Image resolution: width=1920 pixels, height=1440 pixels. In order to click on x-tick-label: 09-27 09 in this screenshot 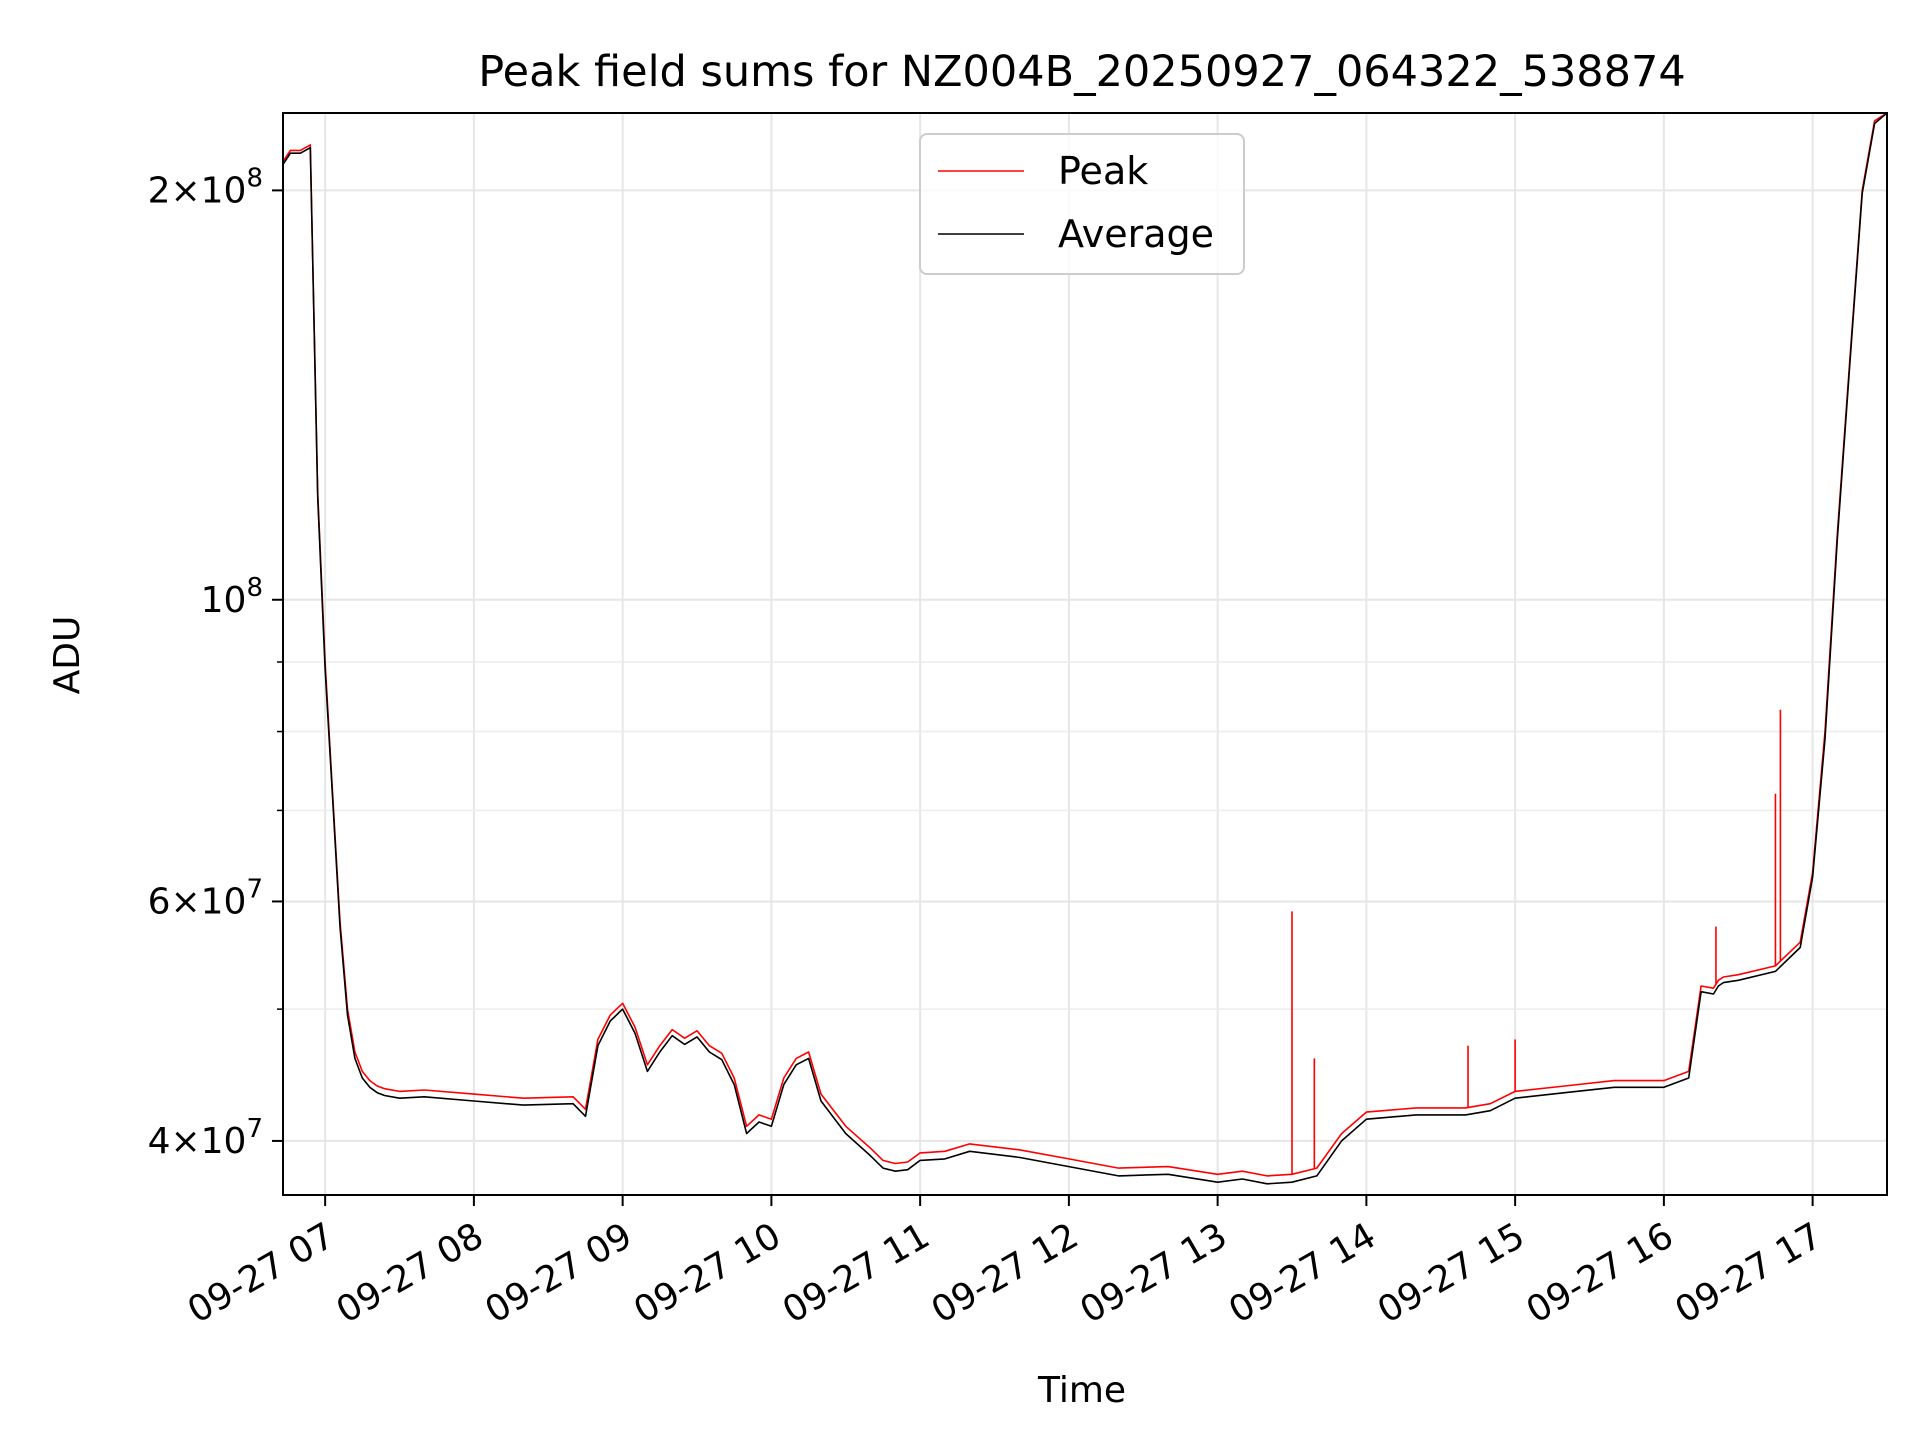, I will do `click(558, 1273)`.